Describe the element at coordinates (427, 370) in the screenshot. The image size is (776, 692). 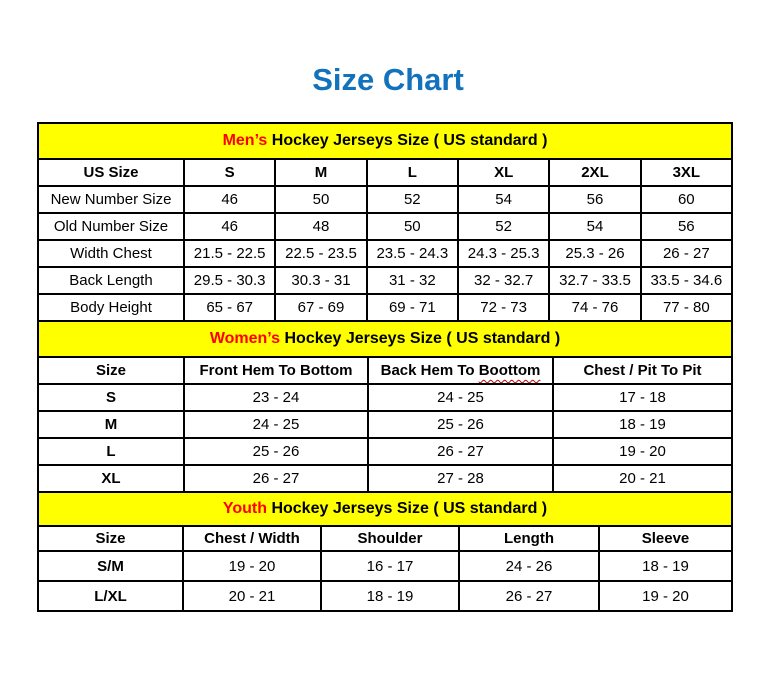
I see `back-hem-label: Back Hem To` at that location.